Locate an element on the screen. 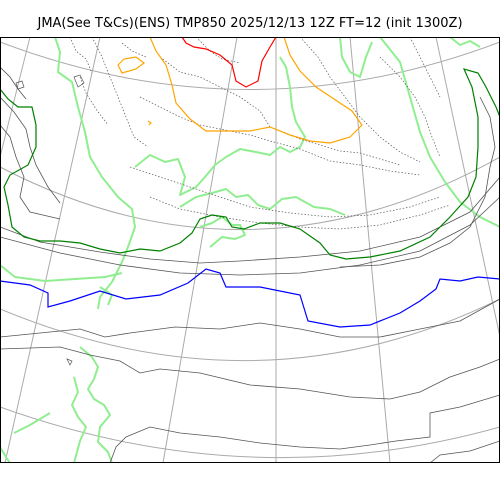 The width and height of the screenshot is (500, 500). isotherm-orange-dot is located at coordinates (149, 123).